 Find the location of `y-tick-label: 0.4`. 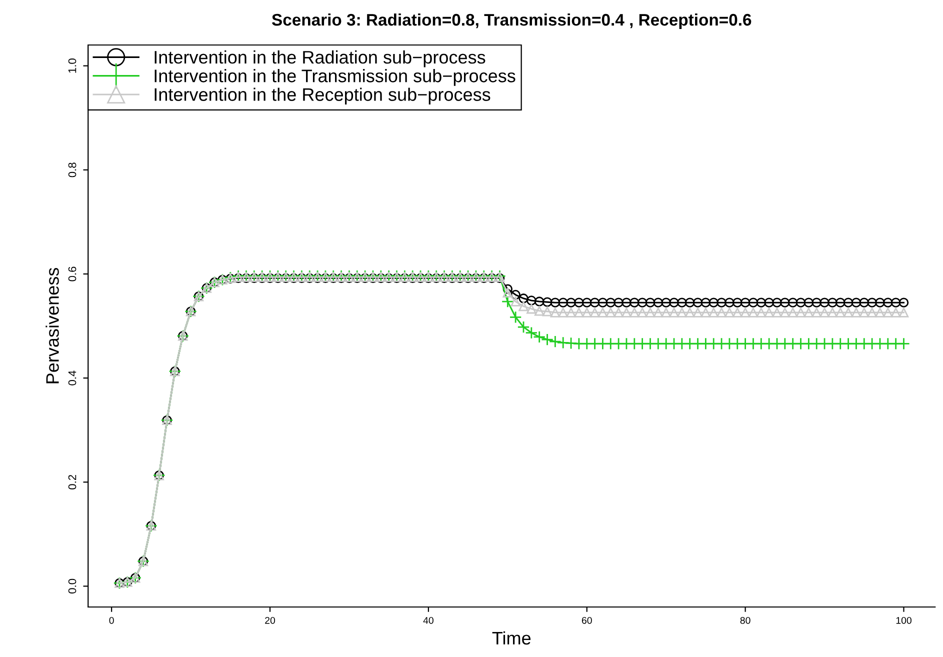

y-tick-label: 0.4 is located at coordinates (72, 378).